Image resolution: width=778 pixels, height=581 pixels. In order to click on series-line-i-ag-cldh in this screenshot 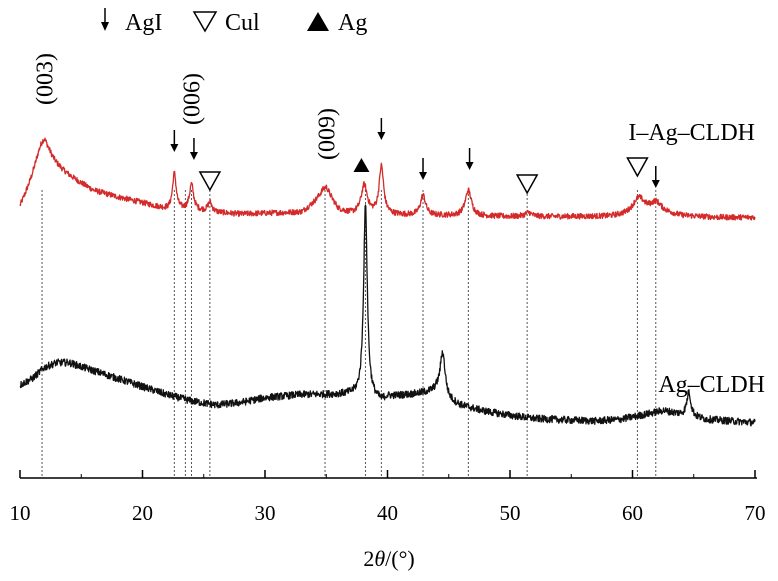, I will do `click(387, 179)`.